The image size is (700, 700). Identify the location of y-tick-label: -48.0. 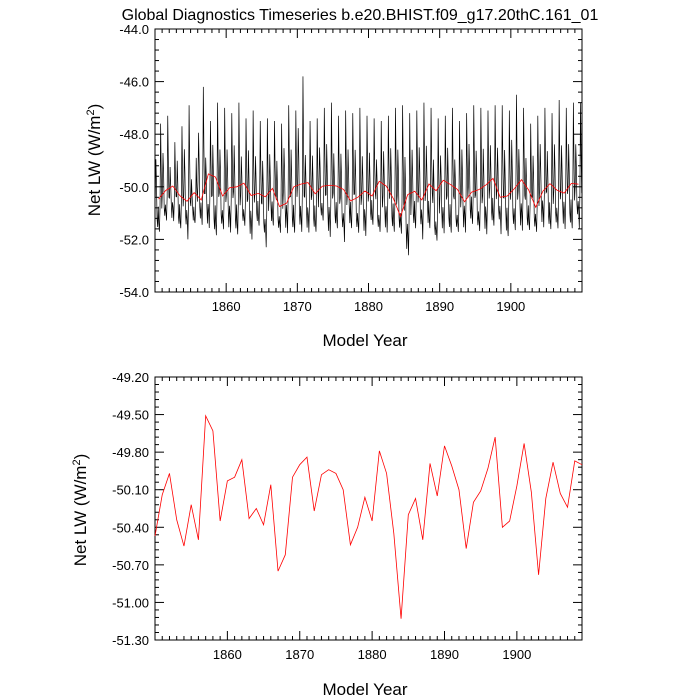
(134, 134).